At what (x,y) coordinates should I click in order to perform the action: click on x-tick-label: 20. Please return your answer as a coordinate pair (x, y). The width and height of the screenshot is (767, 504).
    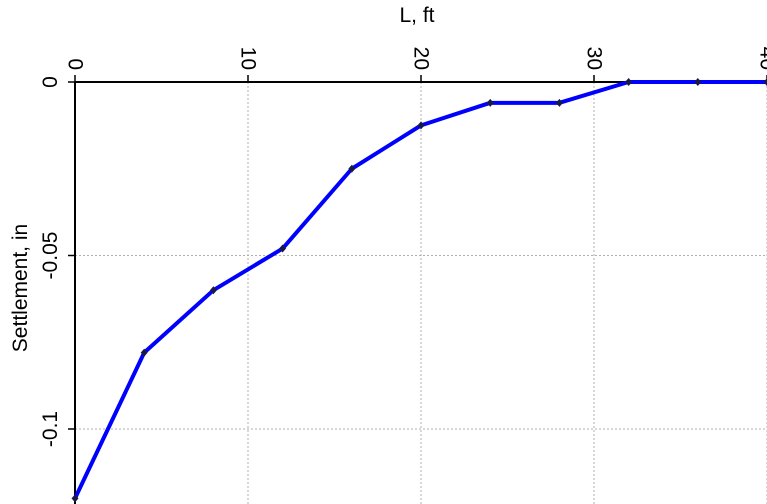
    Looking at the image, I should click on (421, 58).